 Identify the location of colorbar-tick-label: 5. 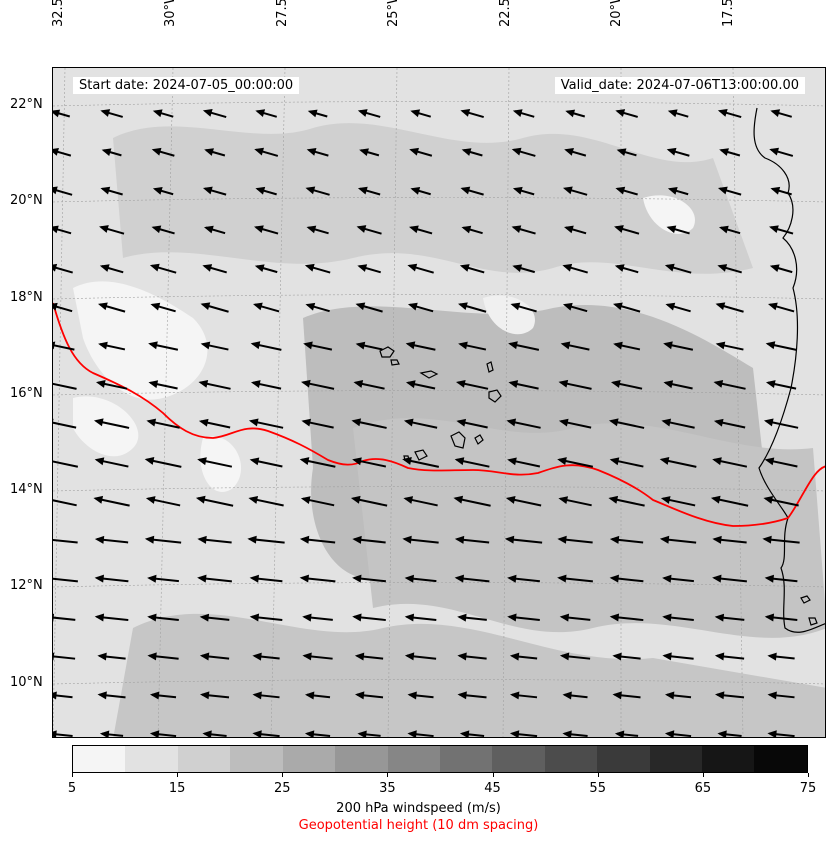
(72, 788).